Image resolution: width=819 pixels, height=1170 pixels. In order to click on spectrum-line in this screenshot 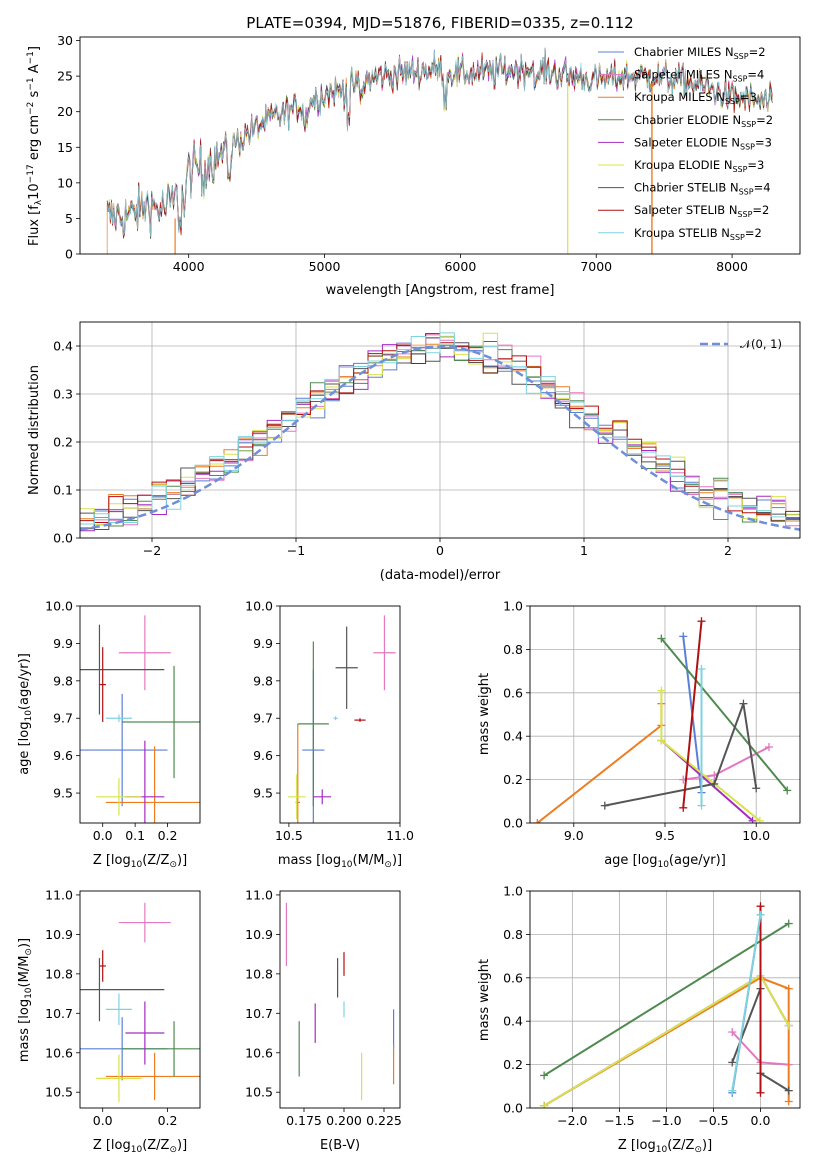, I will do `click(439, 142)`.